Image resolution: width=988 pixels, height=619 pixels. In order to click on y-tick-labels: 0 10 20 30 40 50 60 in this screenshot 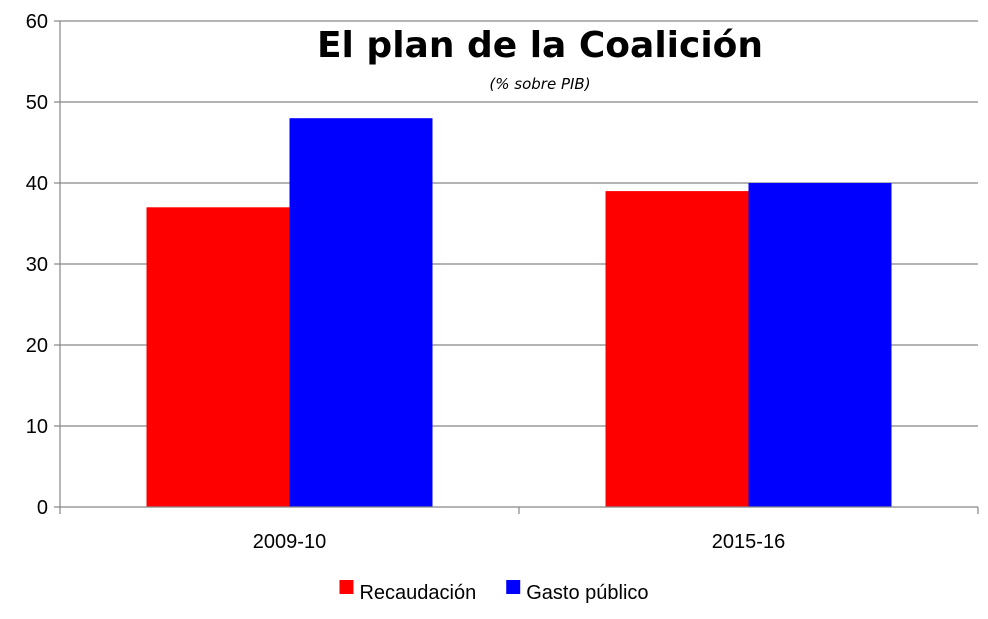, I will do `click(37, 265)`.